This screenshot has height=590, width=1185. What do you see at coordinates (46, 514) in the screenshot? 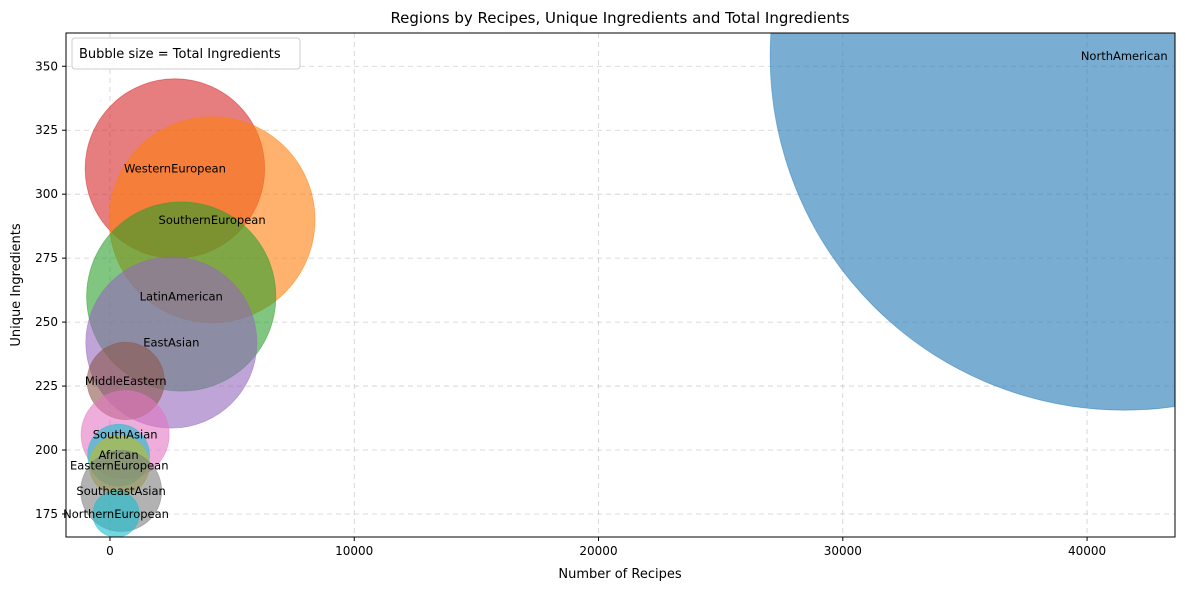
I see `y-tick-label: 175` at bounding box center [46, 514].